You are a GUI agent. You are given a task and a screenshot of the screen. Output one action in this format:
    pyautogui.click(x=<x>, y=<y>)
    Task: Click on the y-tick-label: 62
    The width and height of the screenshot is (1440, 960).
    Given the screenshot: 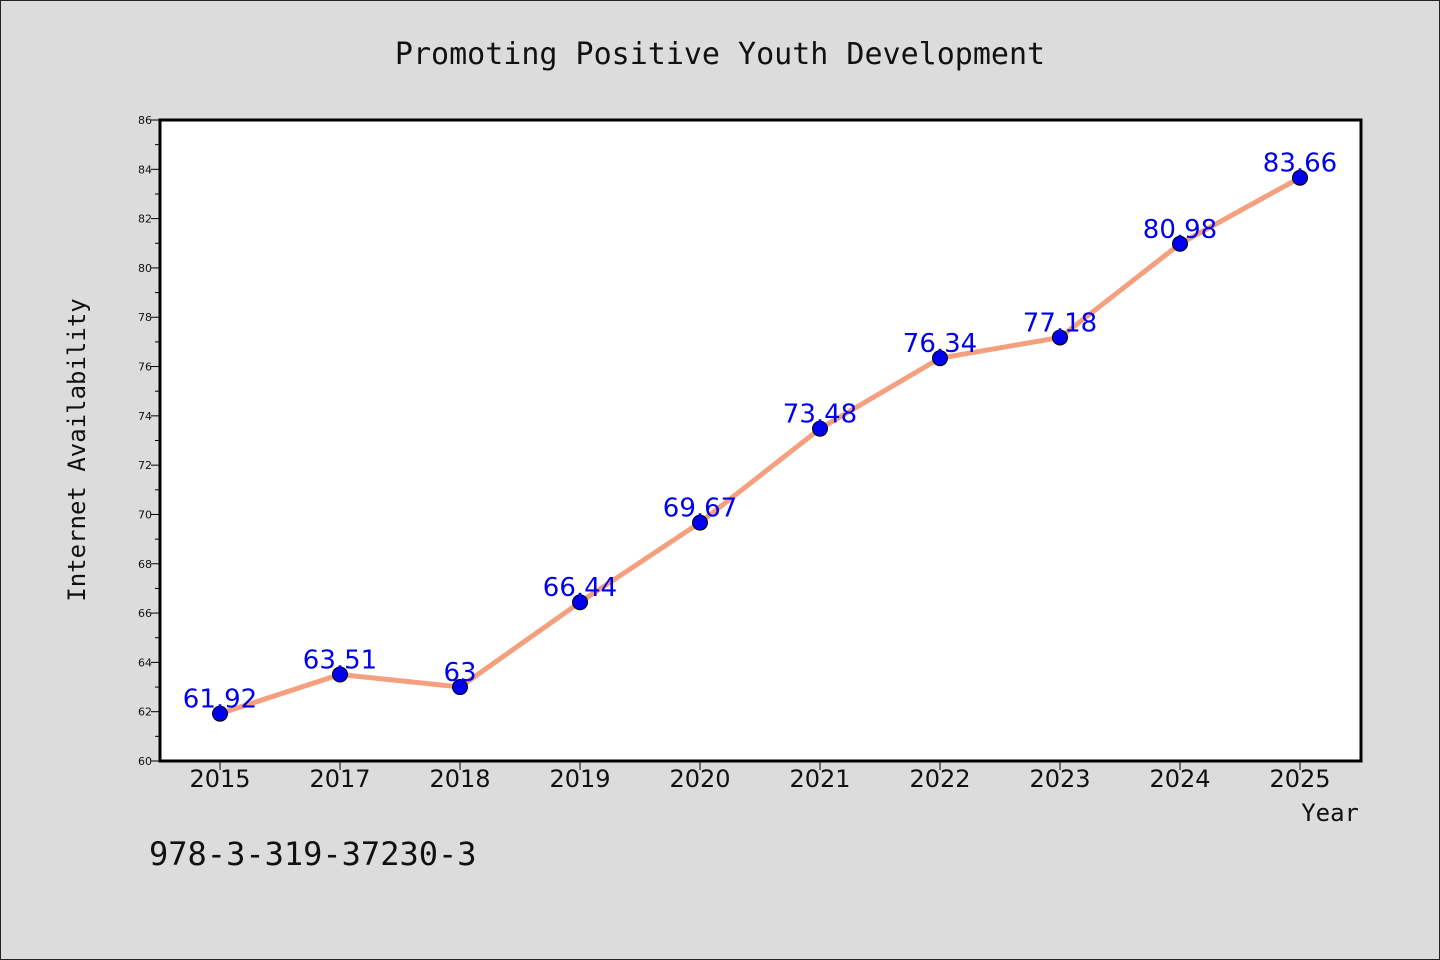 What is the action you would take?
    pyautogui.click(x=145, y=712)
    